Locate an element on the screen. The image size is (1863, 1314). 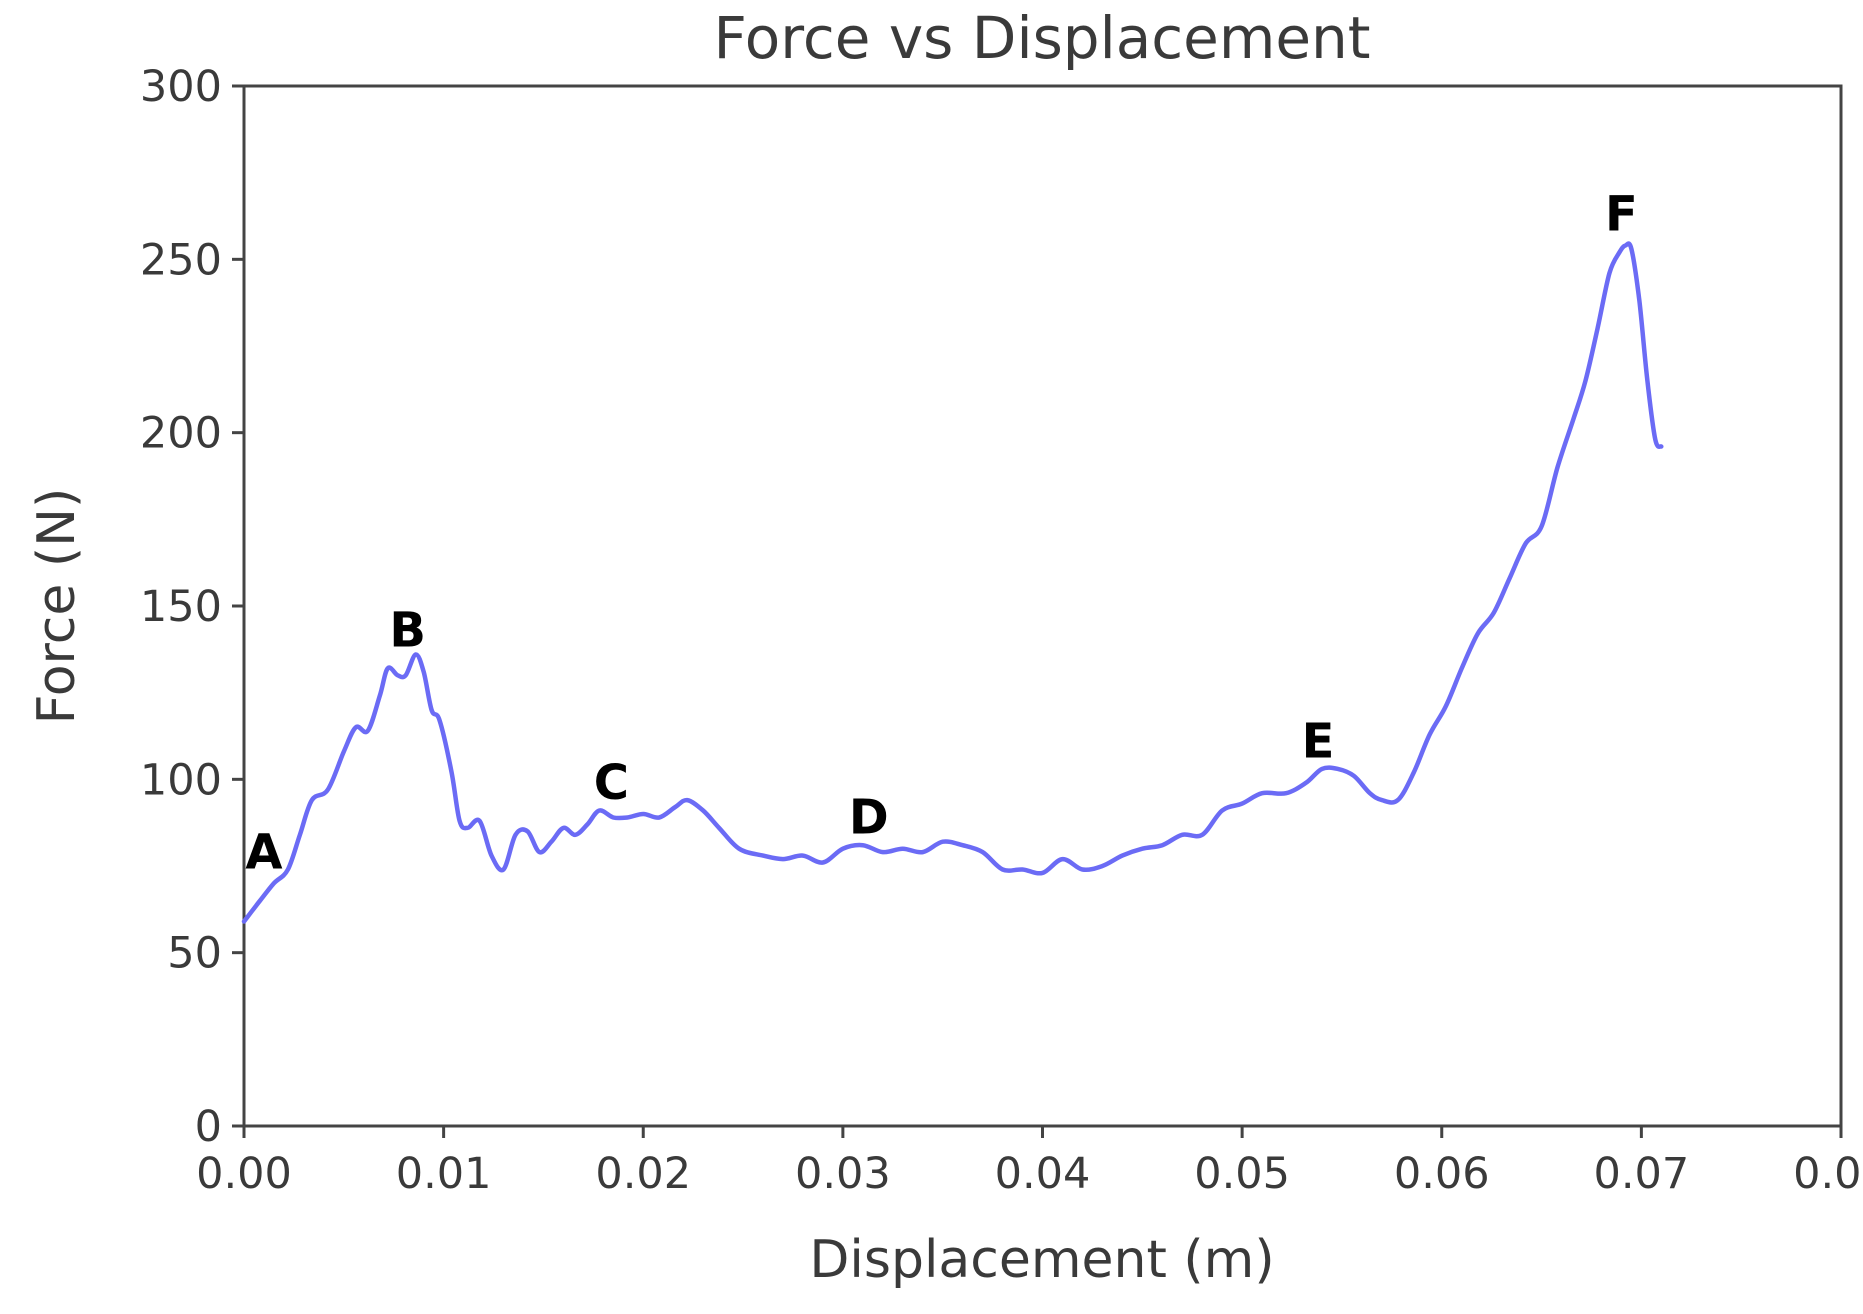
x-axis-ticks: 0.00 0.01 0.02 0.03 0.04 0.05 0.06 0.07 0.08 is located at coordinates (1029, 1162).